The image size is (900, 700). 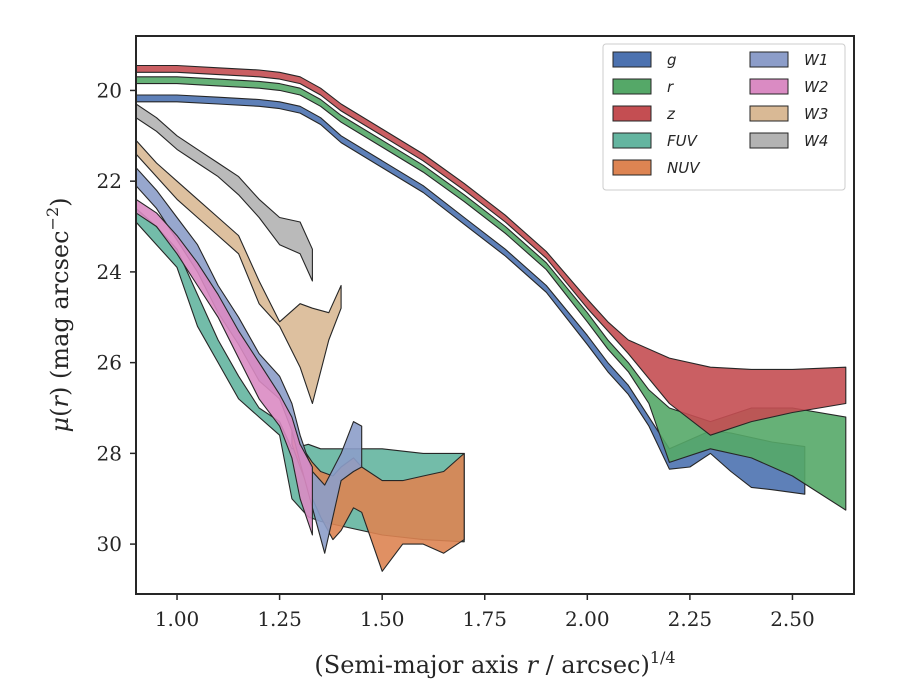 What do you see at coordinates (670, 87) in the screenshot?
I see `legend-label-r: r` at bounding box center [670, 87].